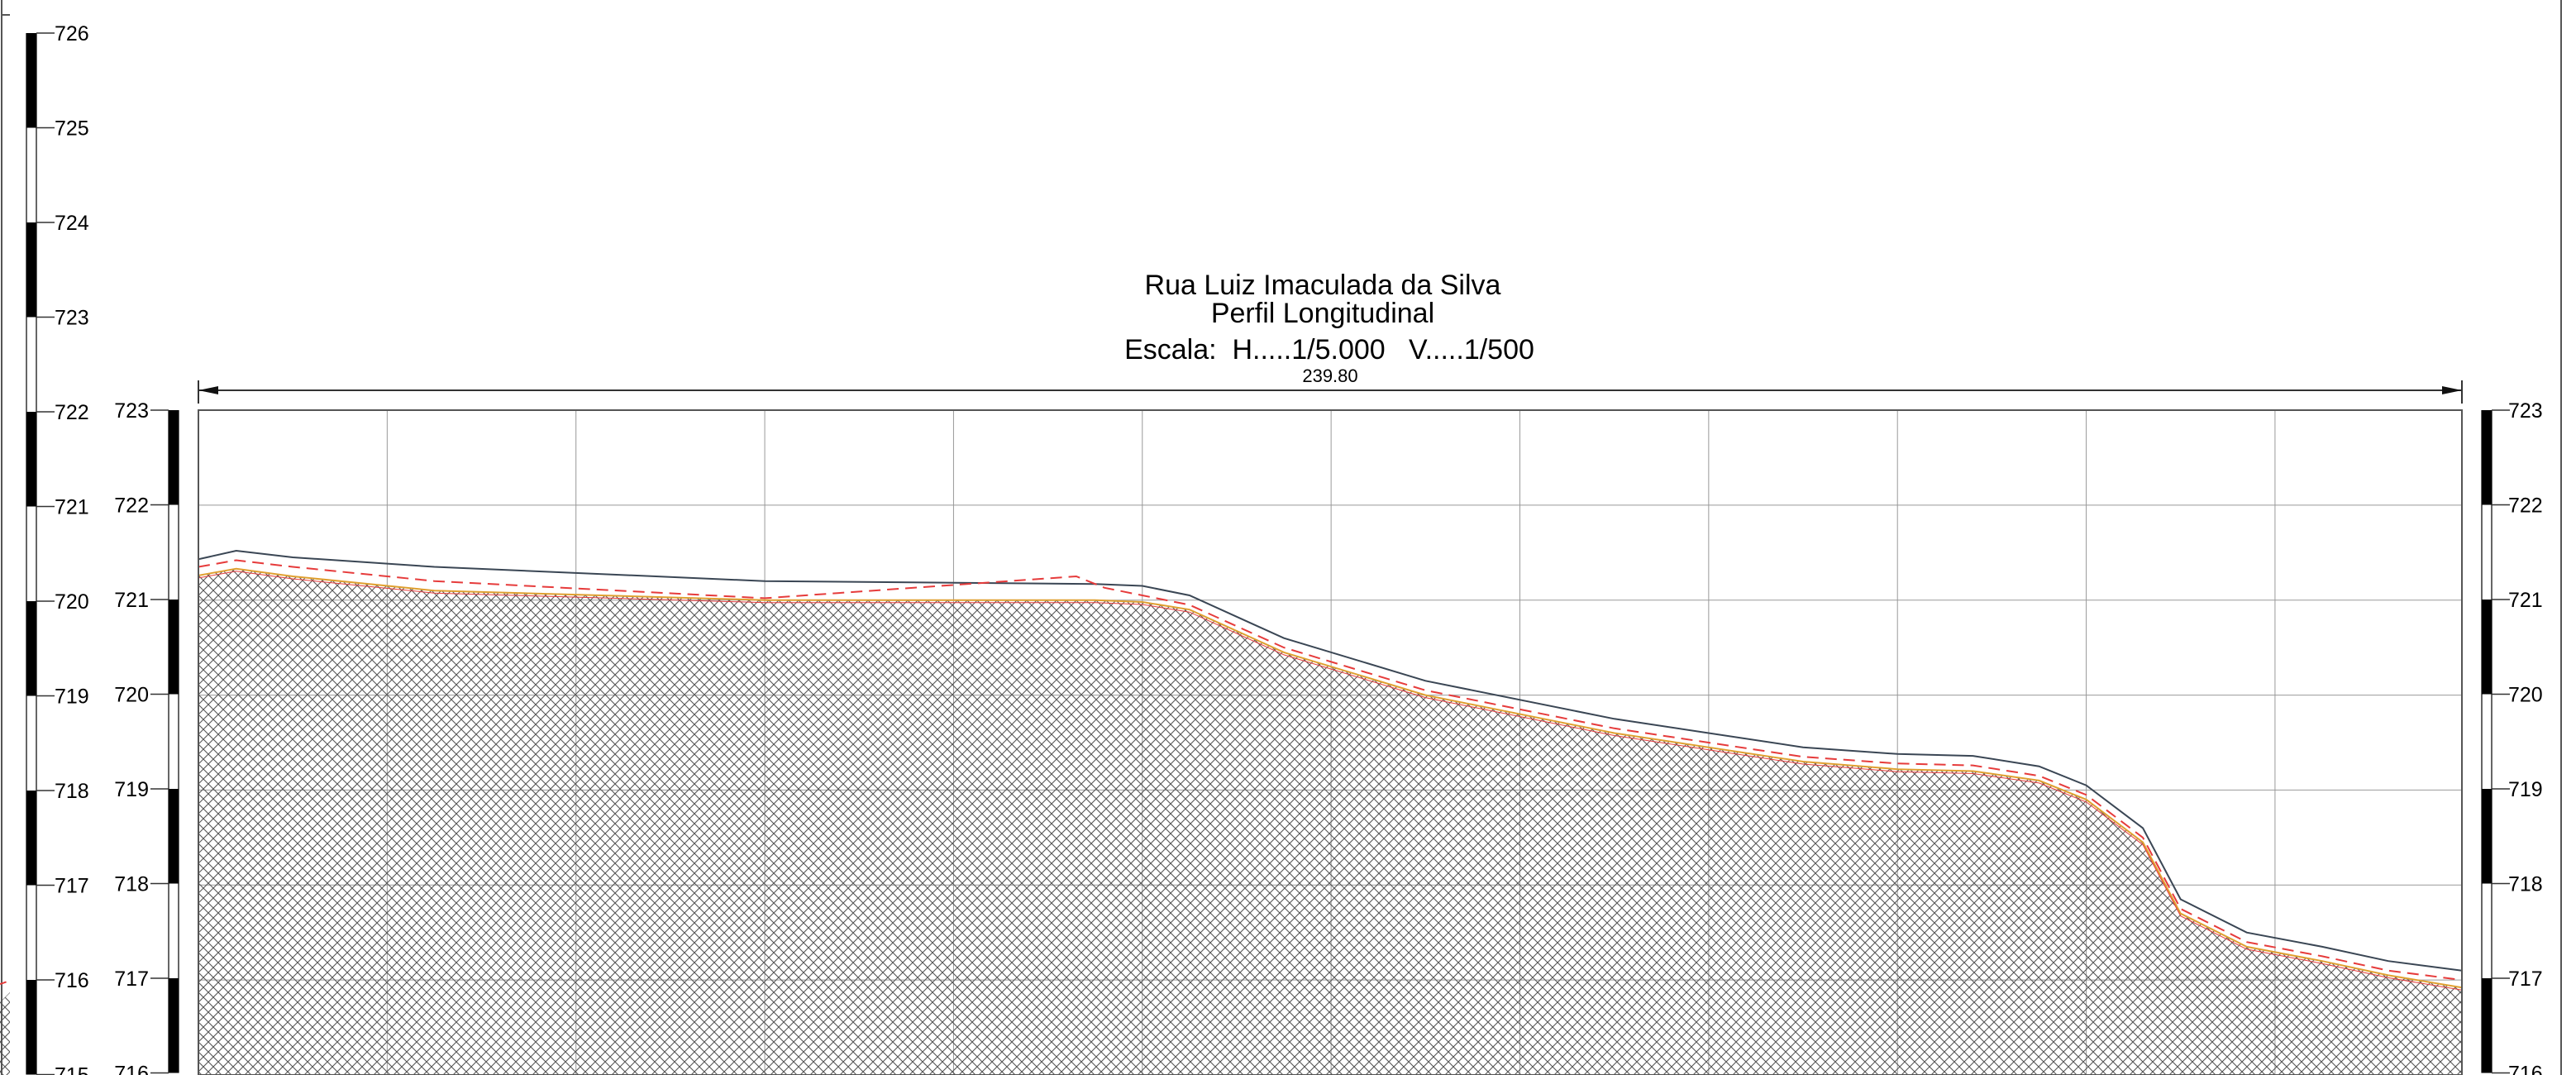 This screenshot has width=2576, height=1075. Describe the element at coordinates (2525, 600) in the screenshot. I see `right-scale-tick-label: 721` at that location.